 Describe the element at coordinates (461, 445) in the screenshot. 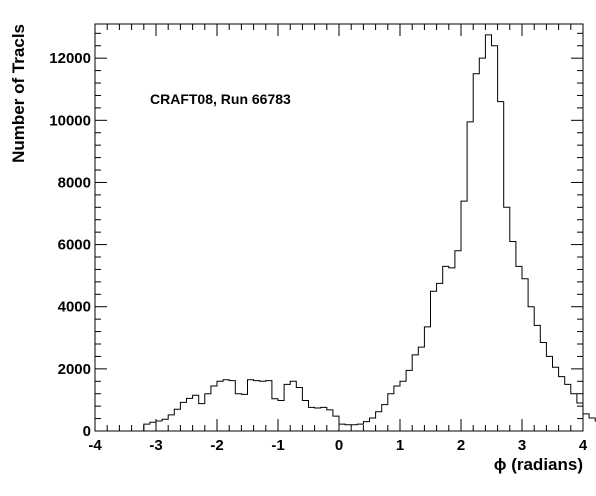

I see `x-tick-label: 2` at that location.